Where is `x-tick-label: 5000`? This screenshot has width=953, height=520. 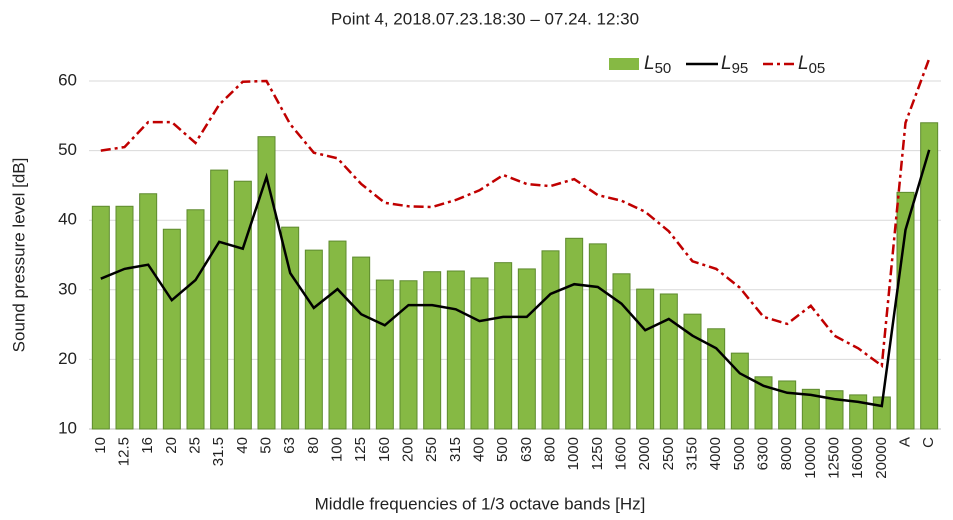
x-tick-label: 5000 is located at coordinates (739, 453).